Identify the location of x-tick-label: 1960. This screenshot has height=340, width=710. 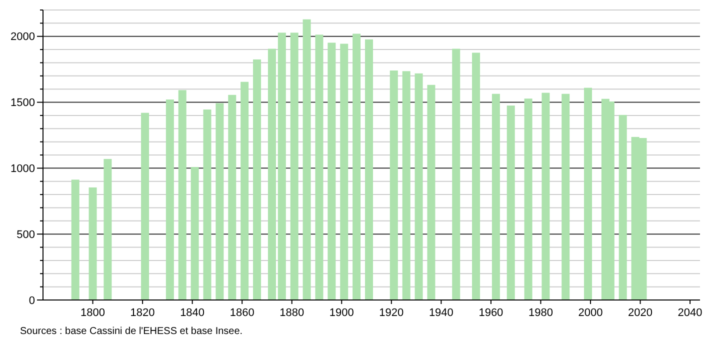
(491, 313).